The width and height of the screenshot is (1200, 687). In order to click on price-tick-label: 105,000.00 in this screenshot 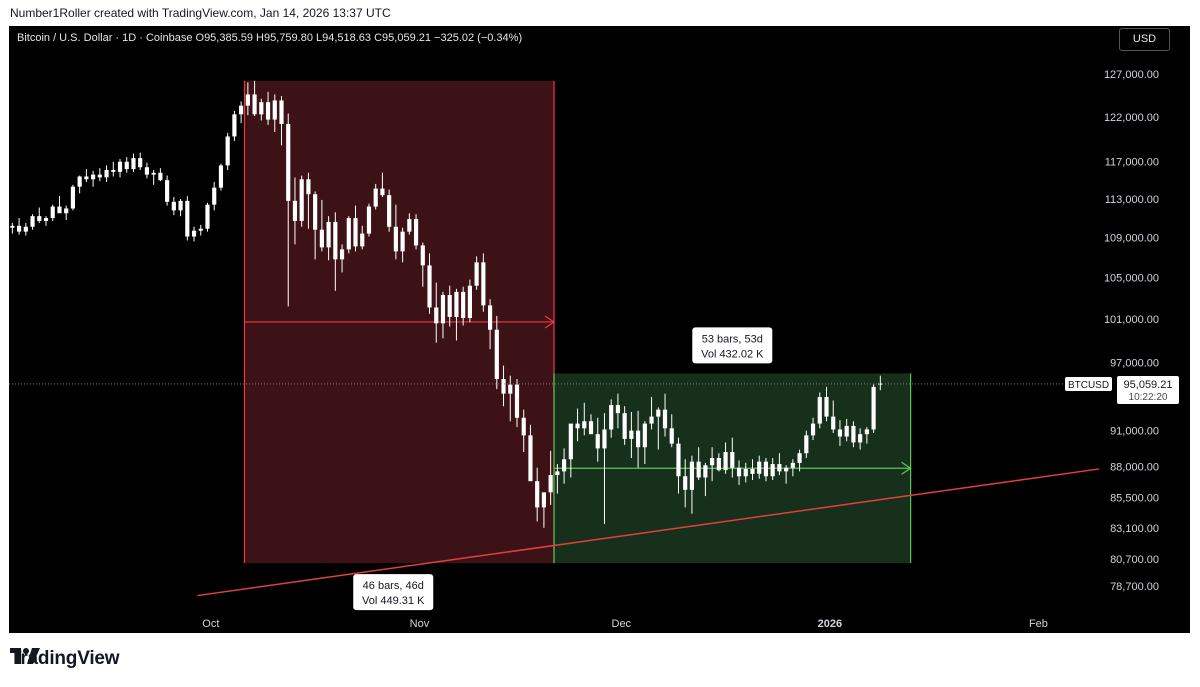, I will do `click(1131, 279)`.